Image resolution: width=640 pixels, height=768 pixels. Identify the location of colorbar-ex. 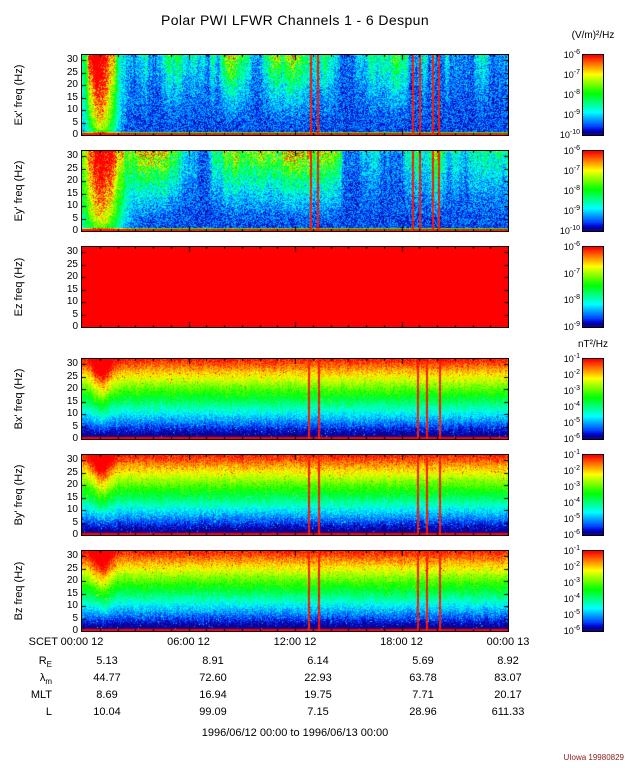
(593, 95).